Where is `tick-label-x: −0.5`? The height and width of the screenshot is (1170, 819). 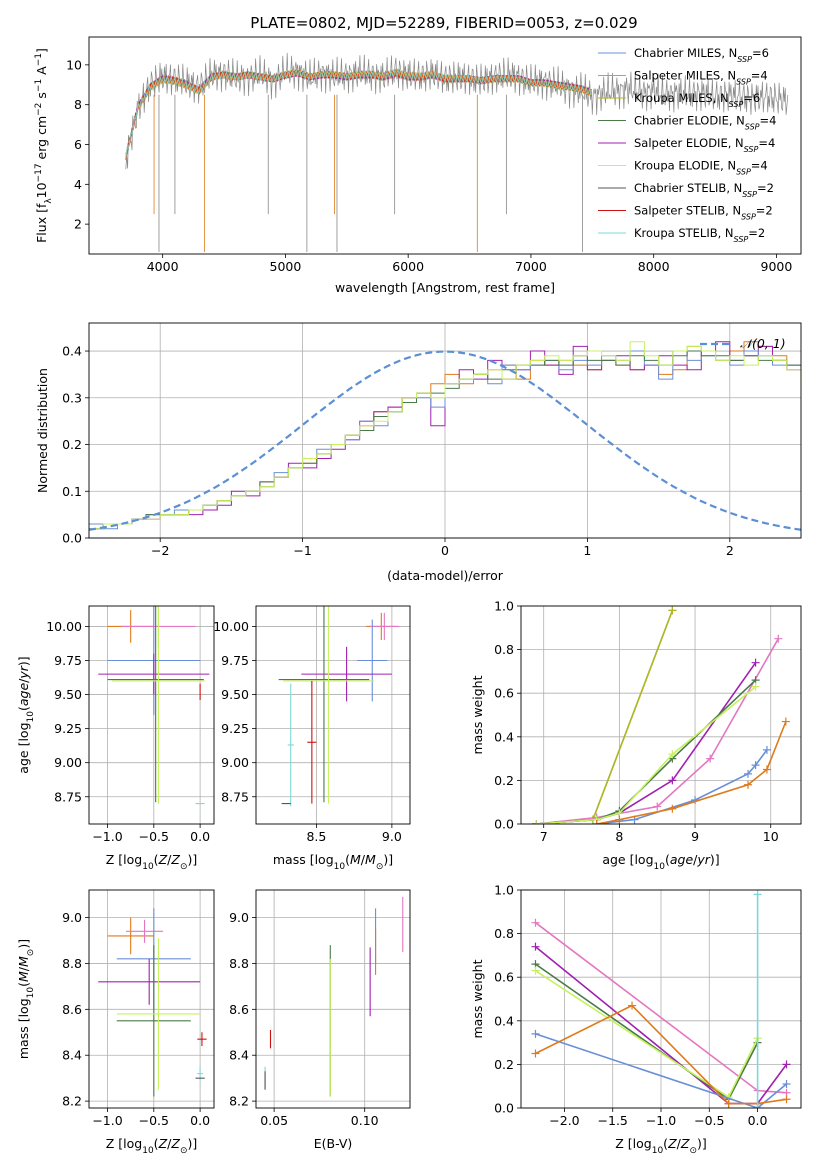
tick-label-x: −0.5 is located at coordinates (154, 836).